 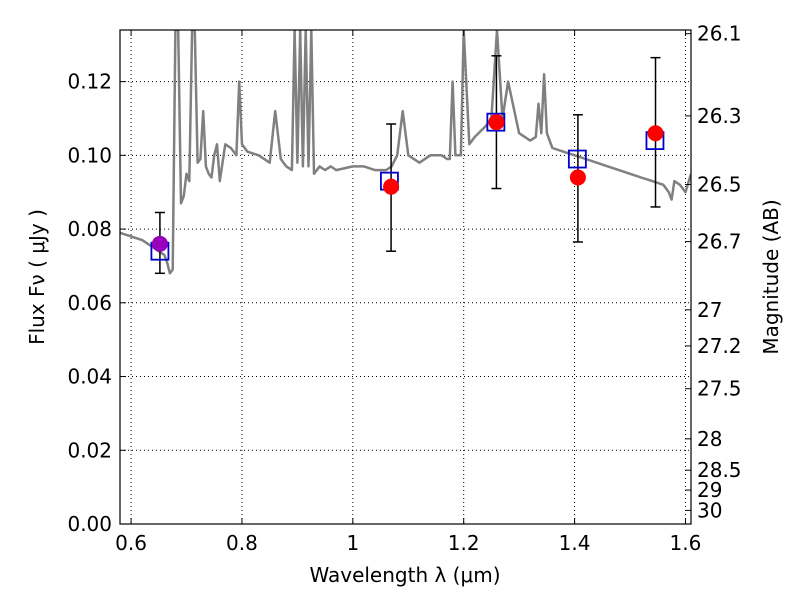 What do you see at coordinates (352, 543) in the screenshot?
I see `x-tick-label: 1` at bounding box center [352, 543].